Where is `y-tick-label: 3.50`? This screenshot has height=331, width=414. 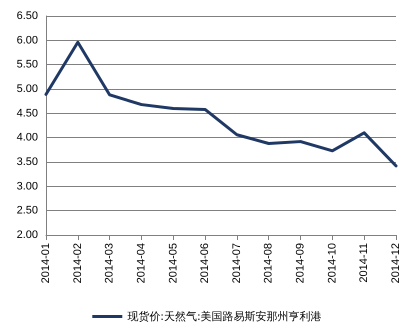
y-tick-label: 3.50 is located at coordinates (27, 162).